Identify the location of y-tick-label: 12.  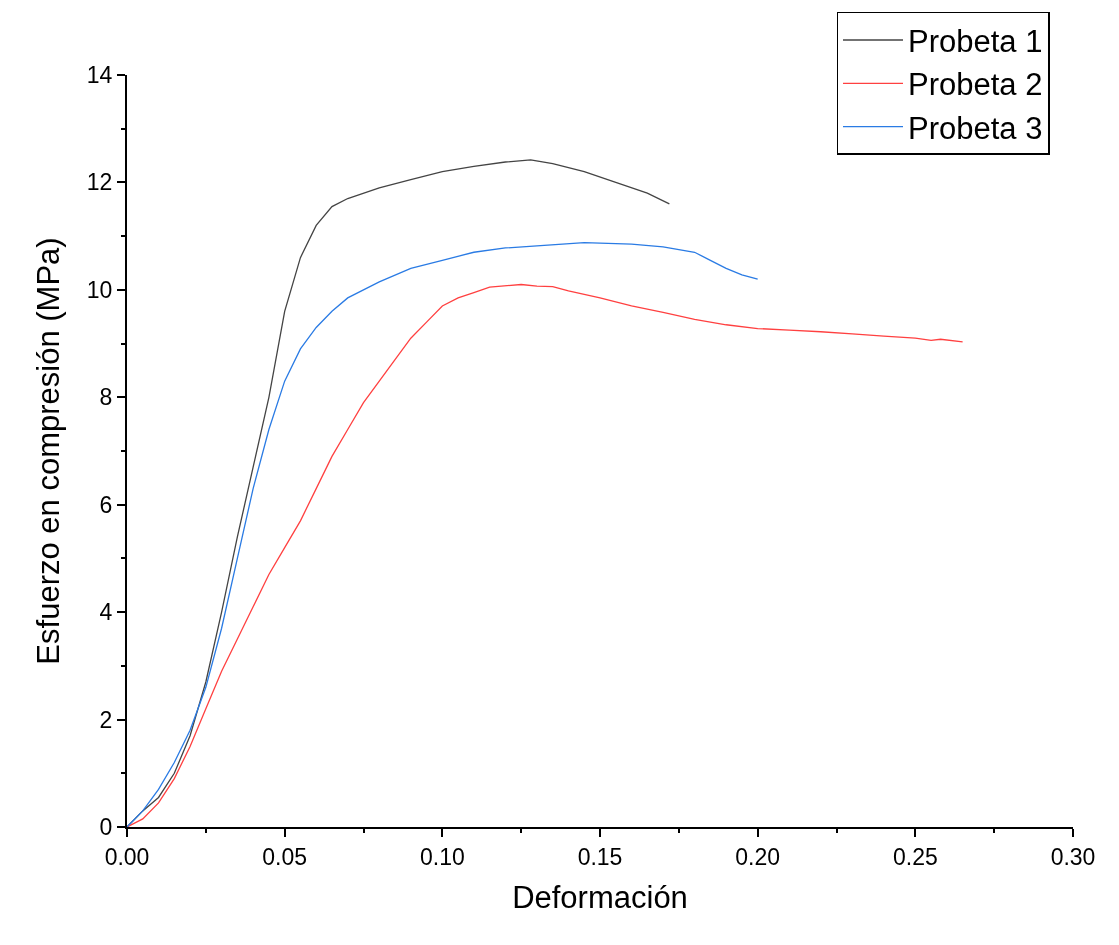
(99, 182).